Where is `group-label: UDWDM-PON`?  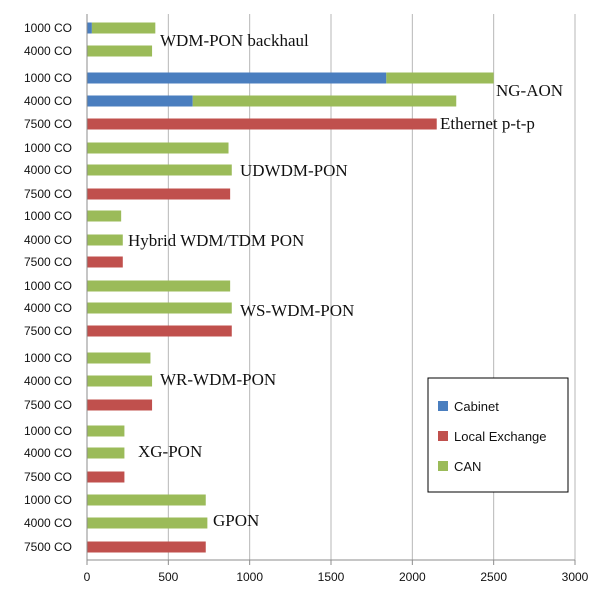 group-label: UDWDM-PON is located at coordinates (294, 170).